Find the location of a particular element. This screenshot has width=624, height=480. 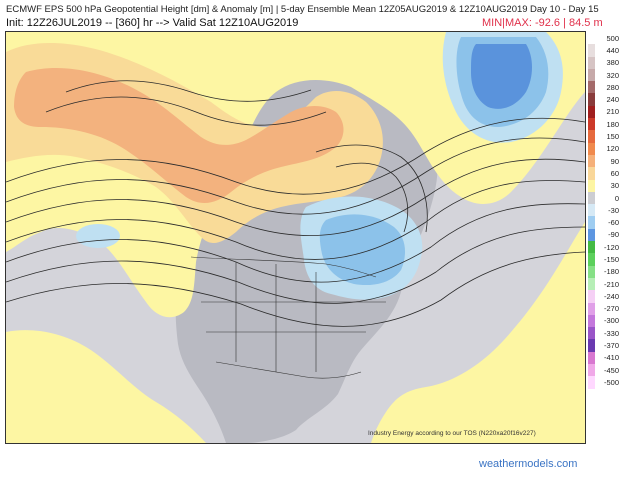

scale-row: 60 is located at coordinates (605, 173).